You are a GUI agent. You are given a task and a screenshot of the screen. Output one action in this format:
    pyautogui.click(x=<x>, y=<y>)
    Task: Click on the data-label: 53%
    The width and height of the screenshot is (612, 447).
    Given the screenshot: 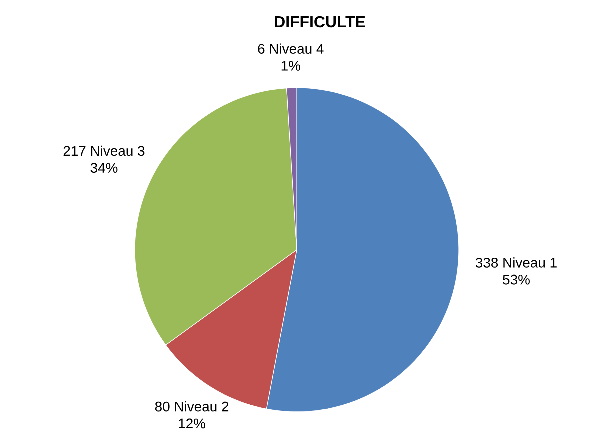 What is the action you would take?
    pyautogui.click(x=516, y=279)
    